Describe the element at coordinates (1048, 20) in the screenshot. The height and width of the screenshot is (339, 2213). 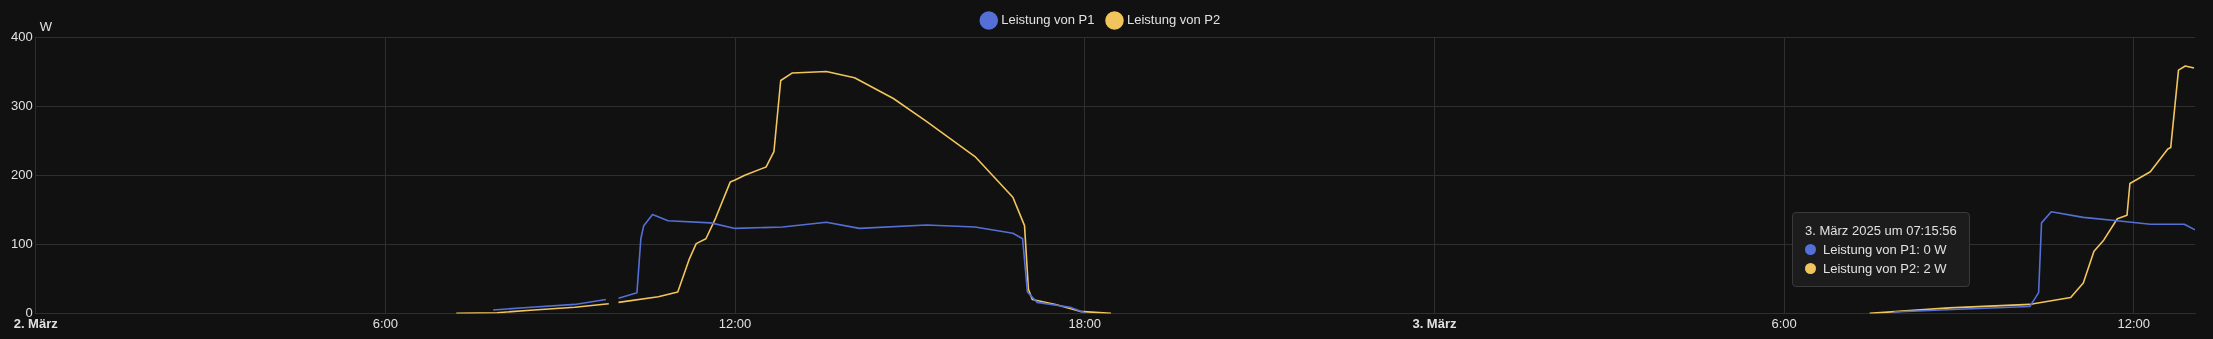
I see `legend-label: Leistung von P1` at that location.